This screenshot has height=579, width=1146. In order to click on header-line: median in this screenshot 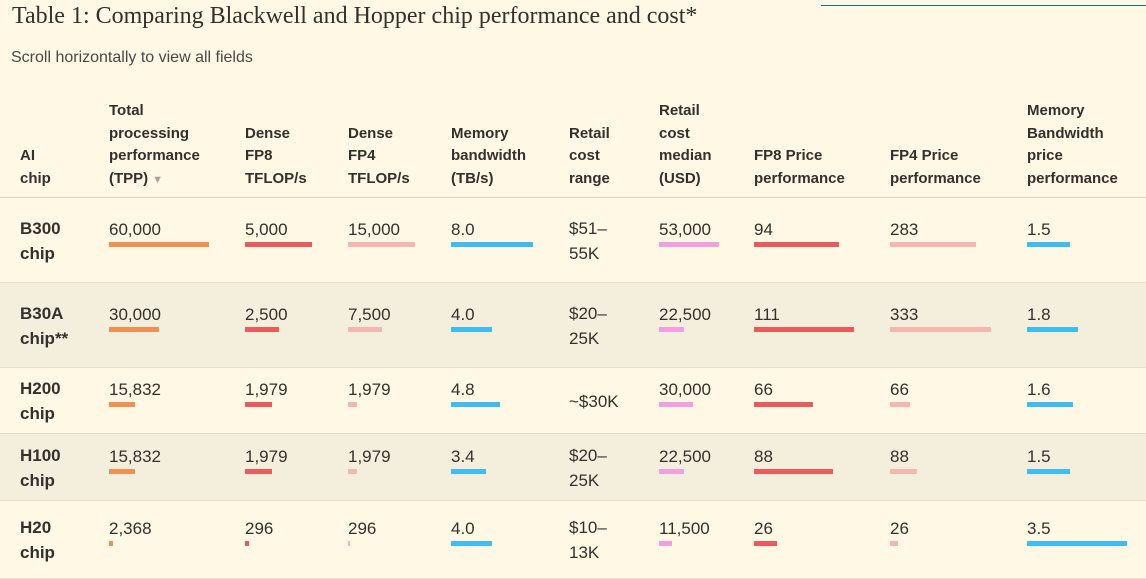, I will do `click(685, 155)`.